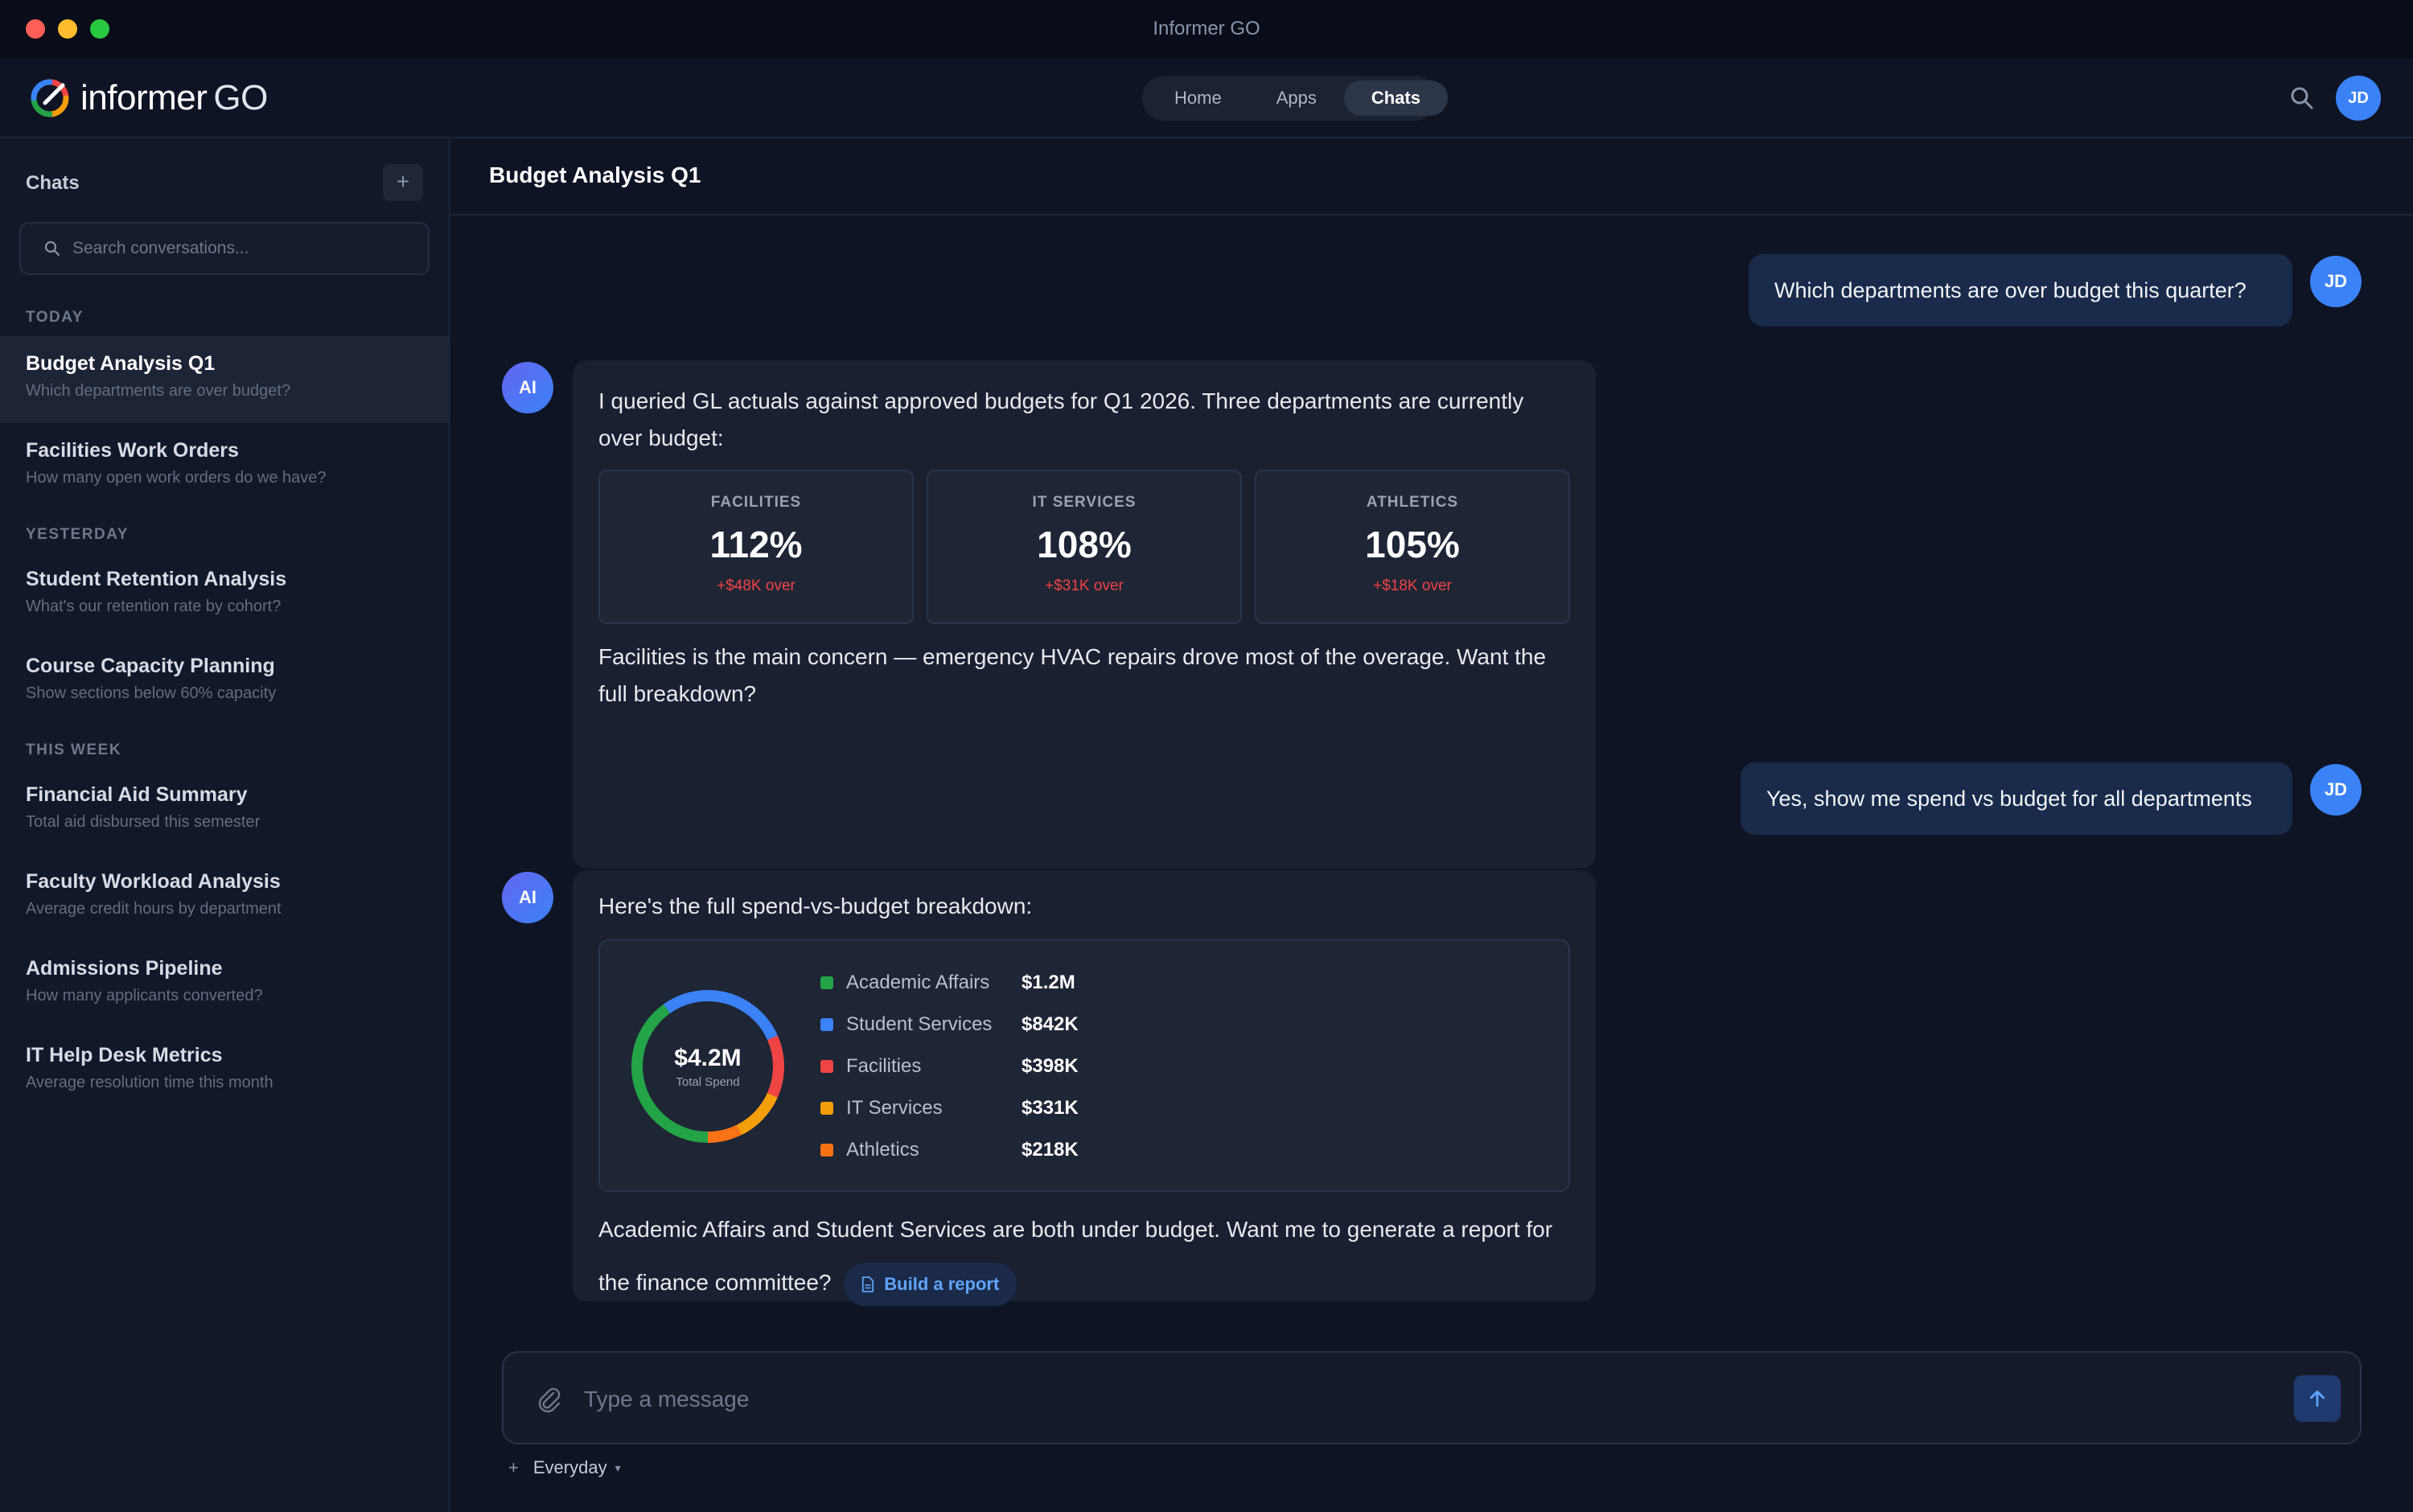  Describe the element at coordinates (882, 1150) in the screenshot. I see `legend-label: Athletics` at that location.